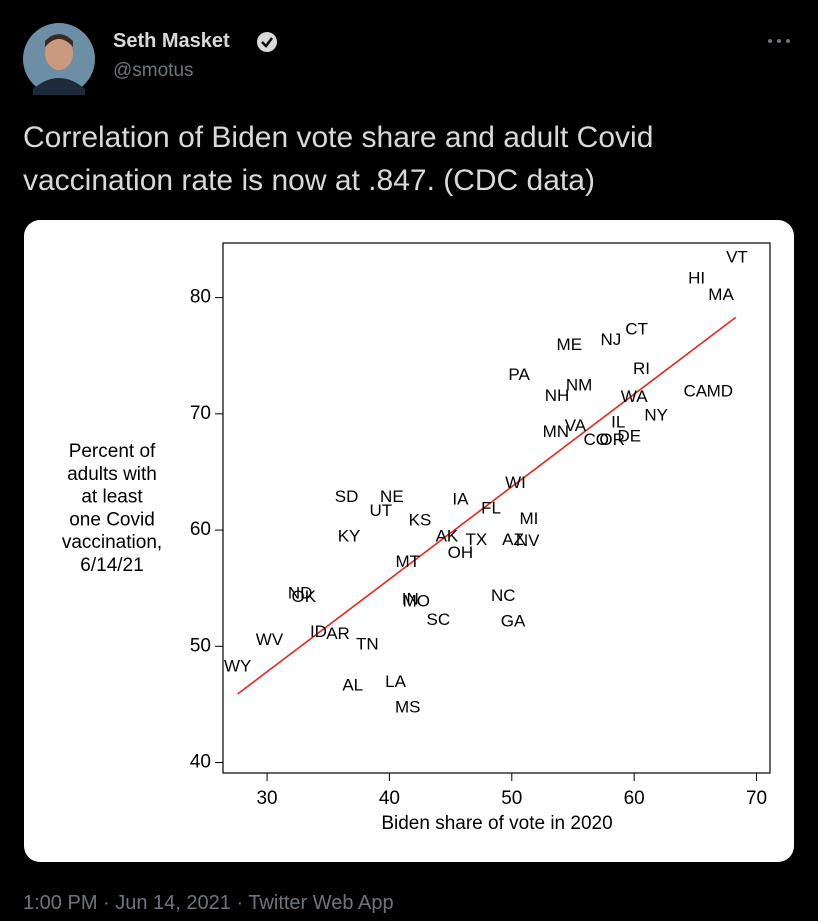  Describe the element at coordinates (447, 536) in the screenshot. I see `state-label: AK` at that location.